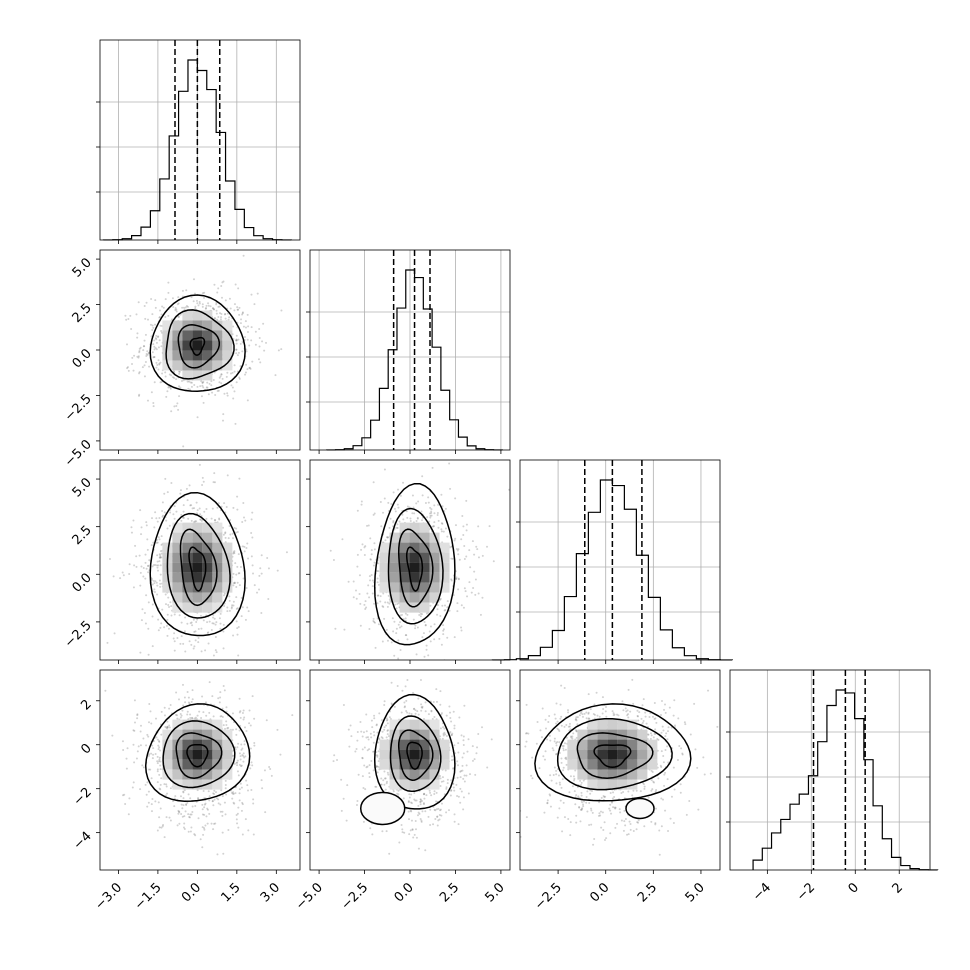  Describe the element at coordinates (83, 841) in the screenshot. I see `y-tick-label: −4` at that location.